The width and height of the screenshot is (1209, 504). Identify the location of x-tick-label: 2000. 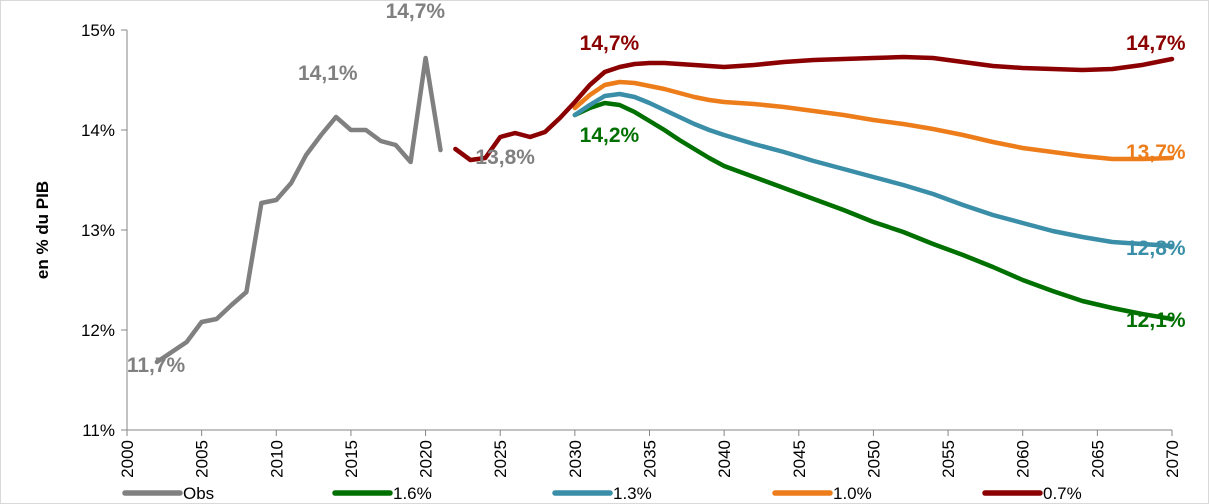
(127, 459).